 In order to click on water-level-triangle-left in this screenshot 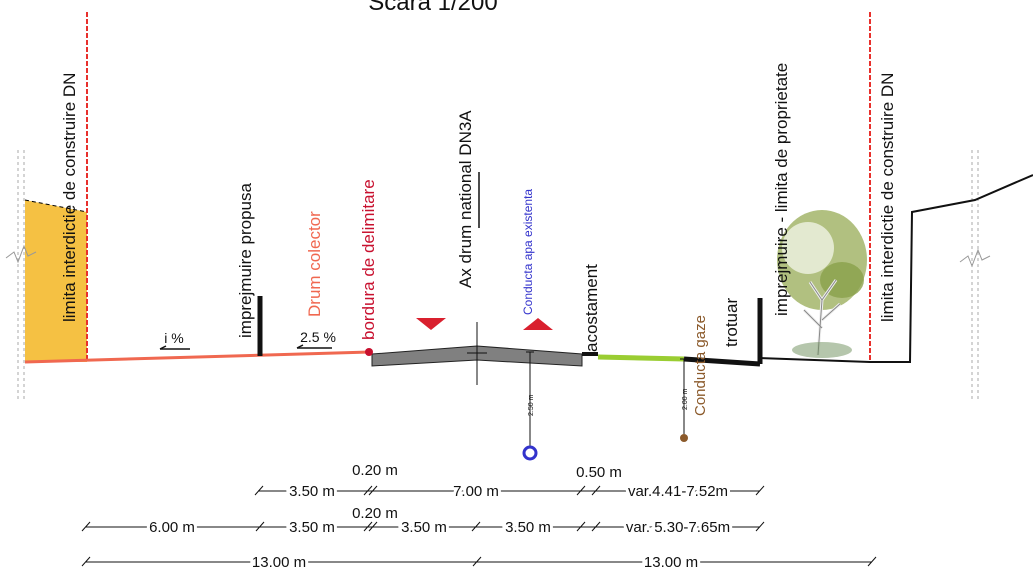, I will do `click(431, 324)`.